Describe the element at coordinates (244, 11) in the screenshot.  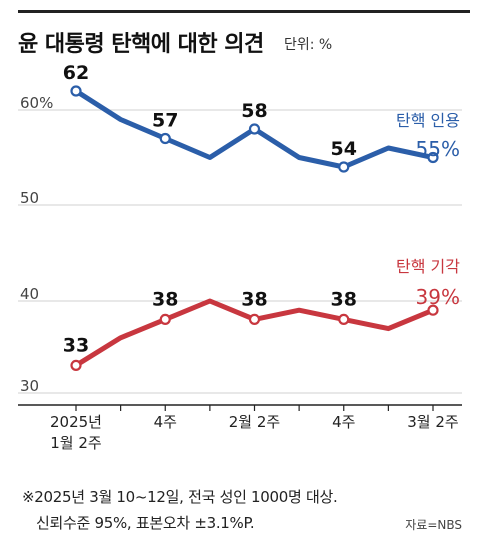
I see `top-rule` at that location.